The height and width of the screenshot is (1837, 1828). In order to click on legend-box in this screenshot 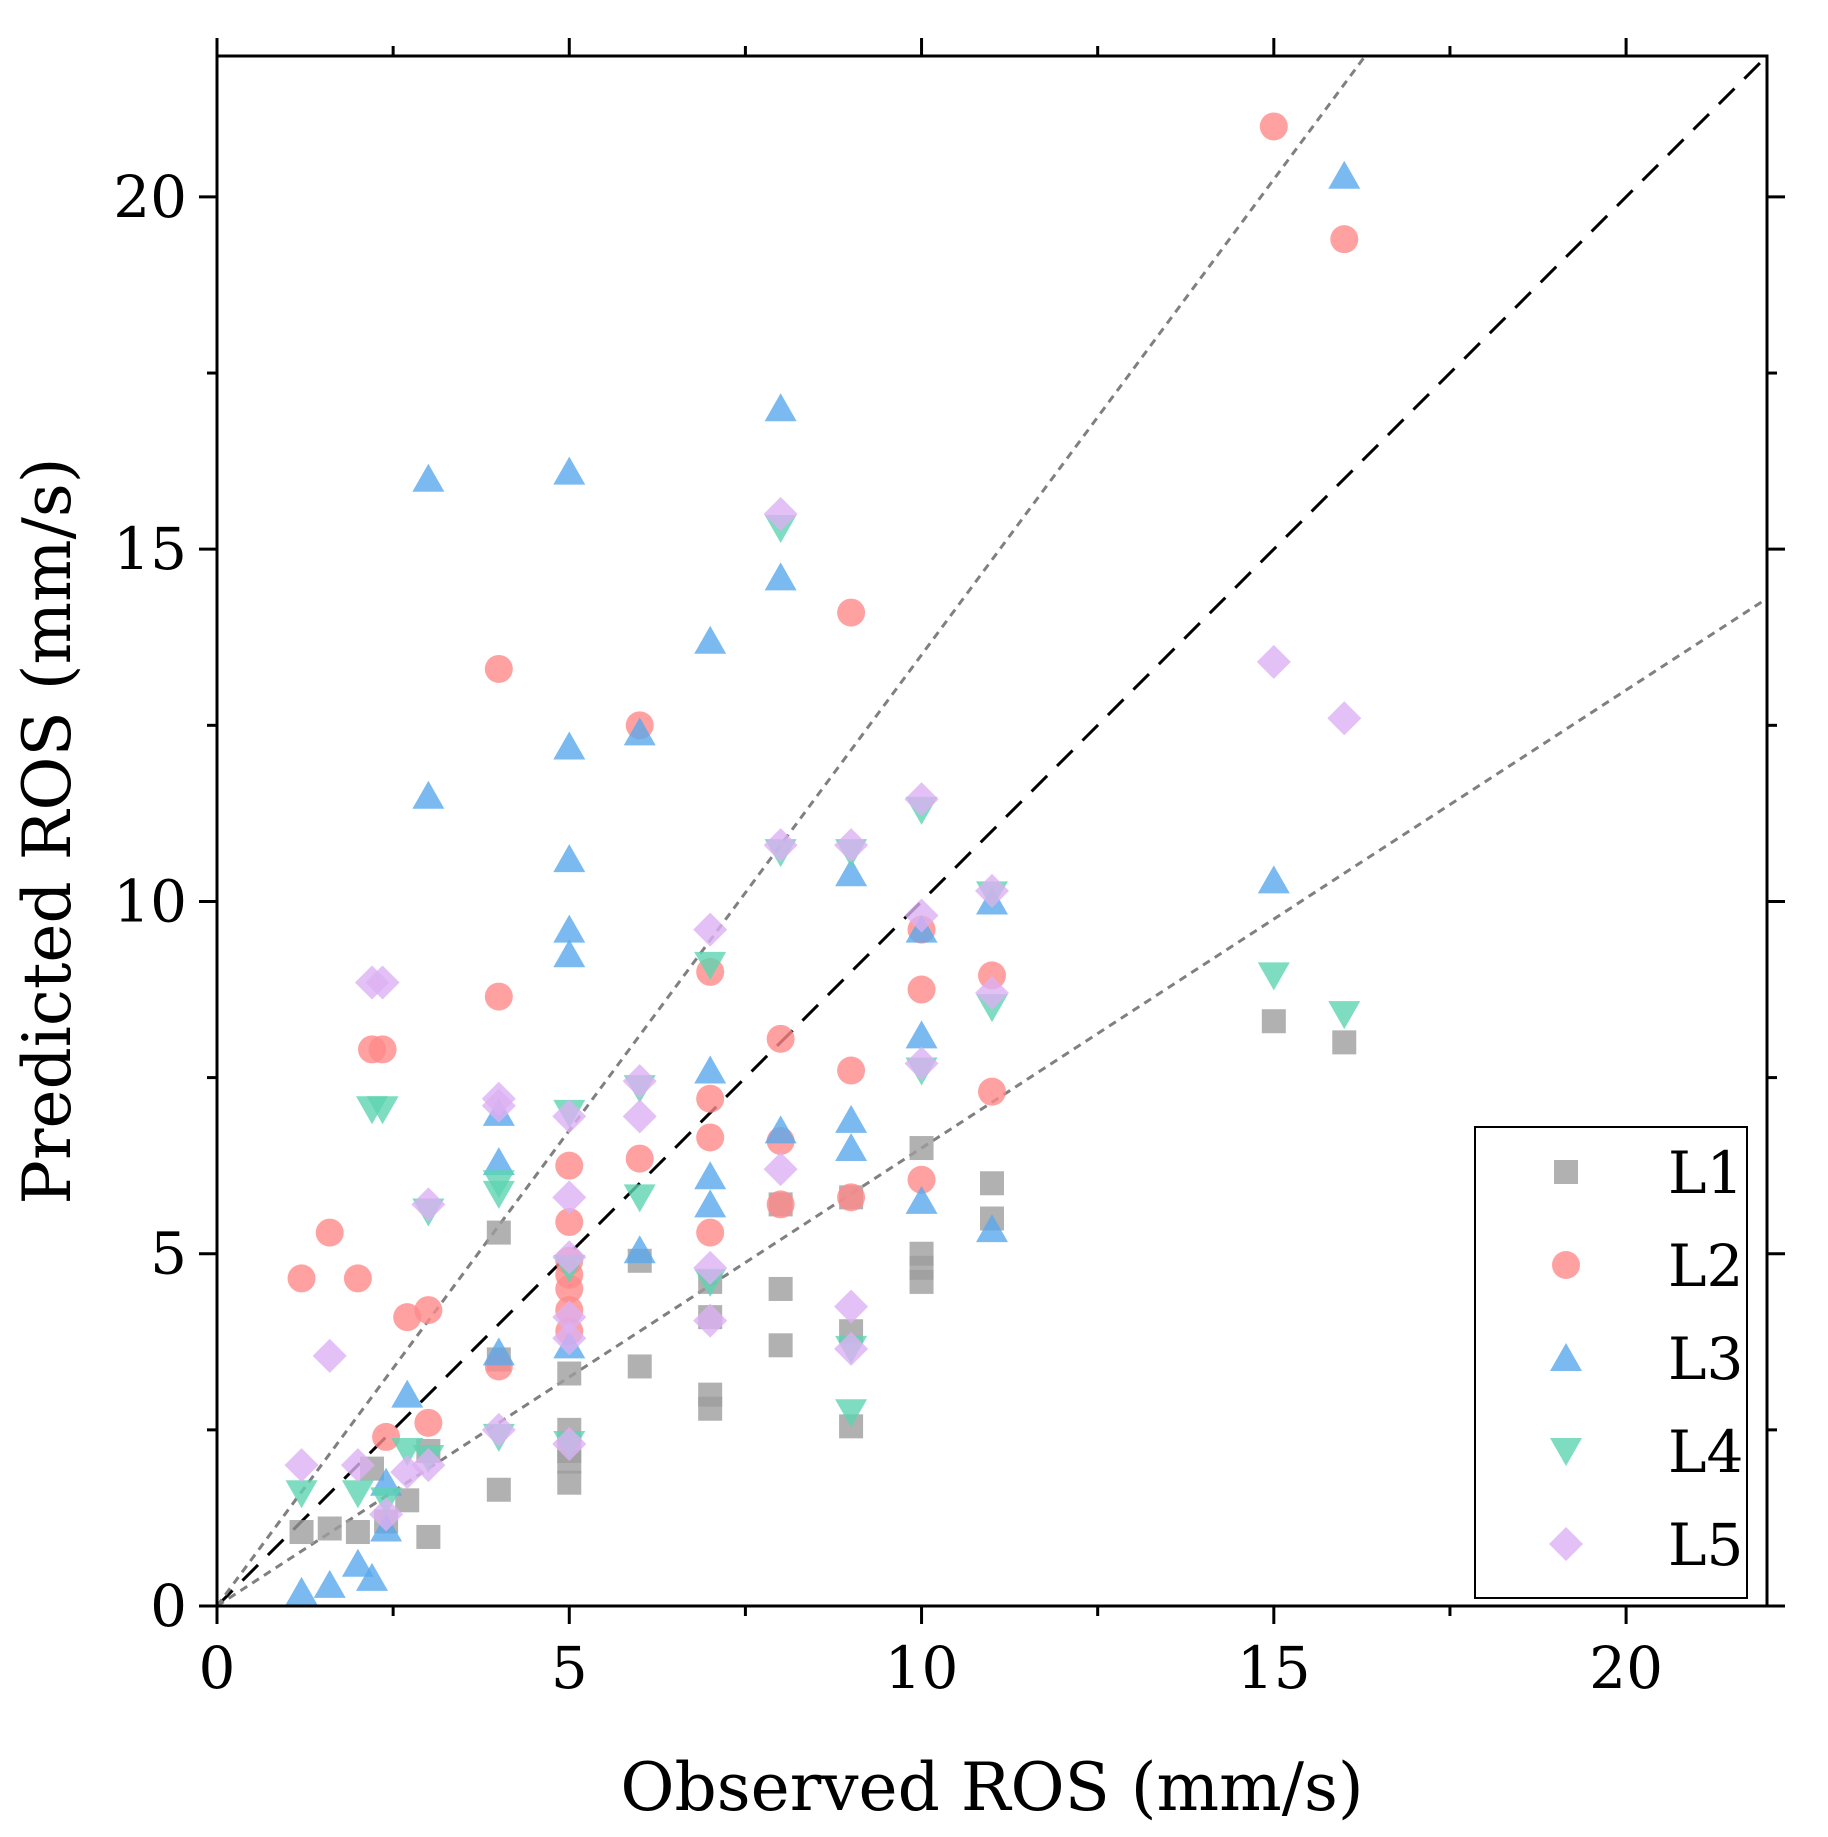, I will do `click(1611, 1362)`.